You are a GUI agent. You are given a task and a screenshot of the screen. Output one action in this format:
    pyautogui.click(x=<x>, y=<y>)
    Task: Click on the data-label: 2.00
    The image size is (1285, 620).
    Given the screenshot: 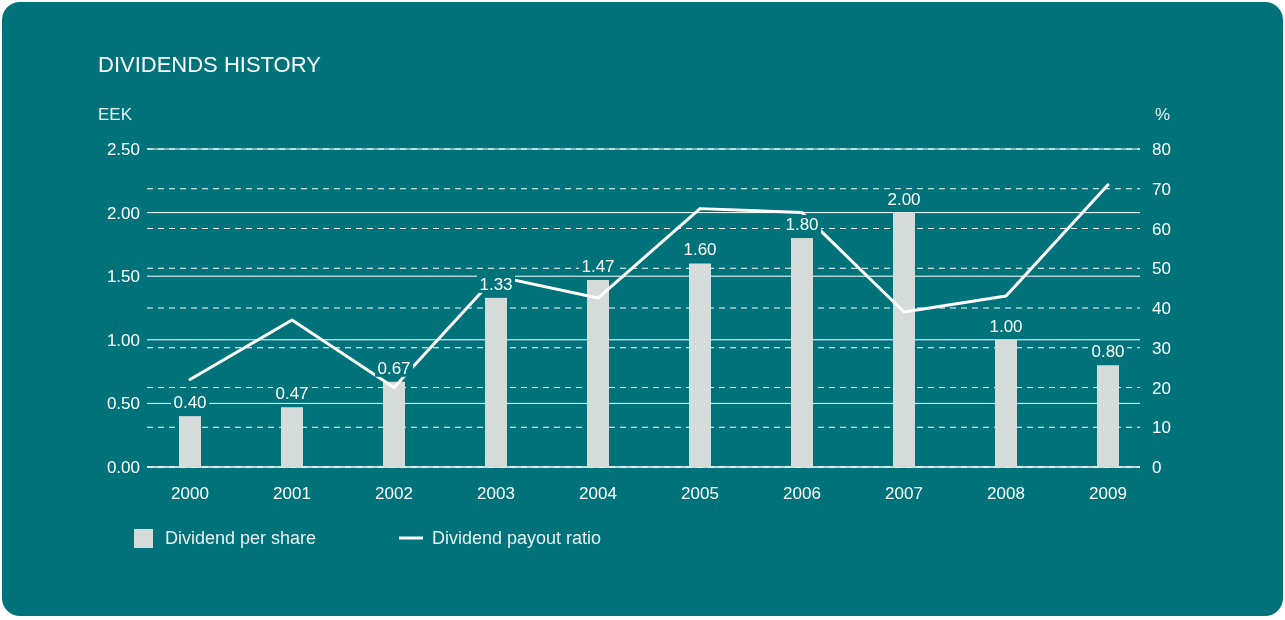 What is the action you would take?
    pyautogui.click(x=904, y=199)
    